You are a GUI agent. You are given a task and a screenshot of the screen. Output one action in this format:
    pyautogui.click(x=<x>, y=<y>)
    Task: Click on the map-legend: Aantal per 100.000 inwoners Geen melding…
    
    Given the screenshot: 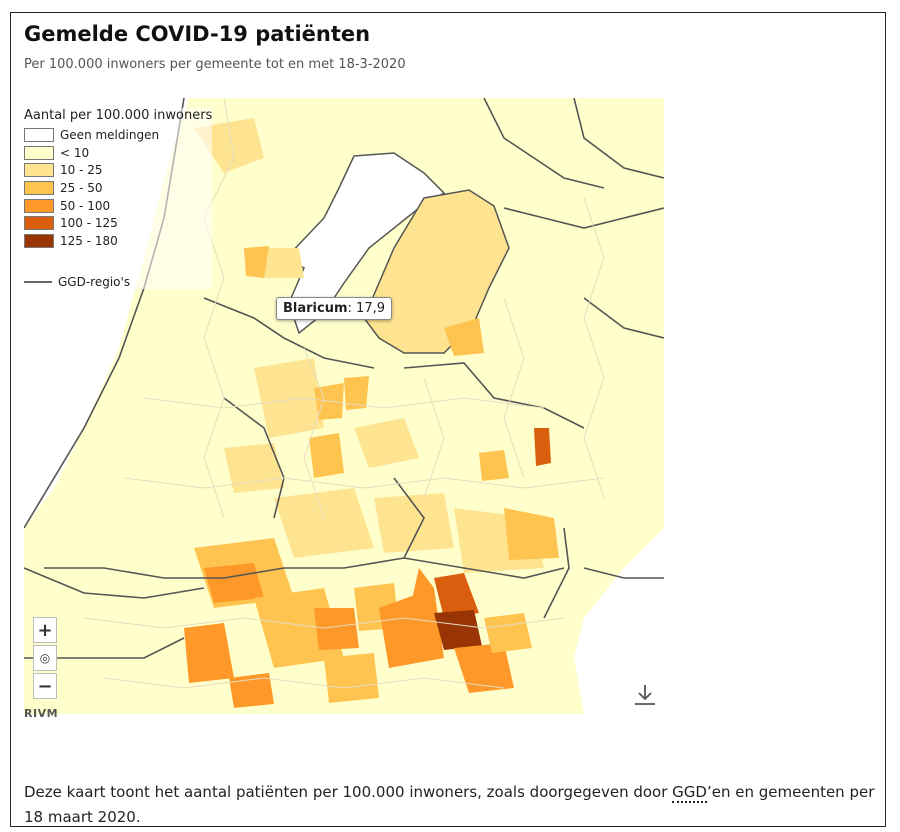 What is the action you would take?
    pyautogui.click(x=118, y=198)
    